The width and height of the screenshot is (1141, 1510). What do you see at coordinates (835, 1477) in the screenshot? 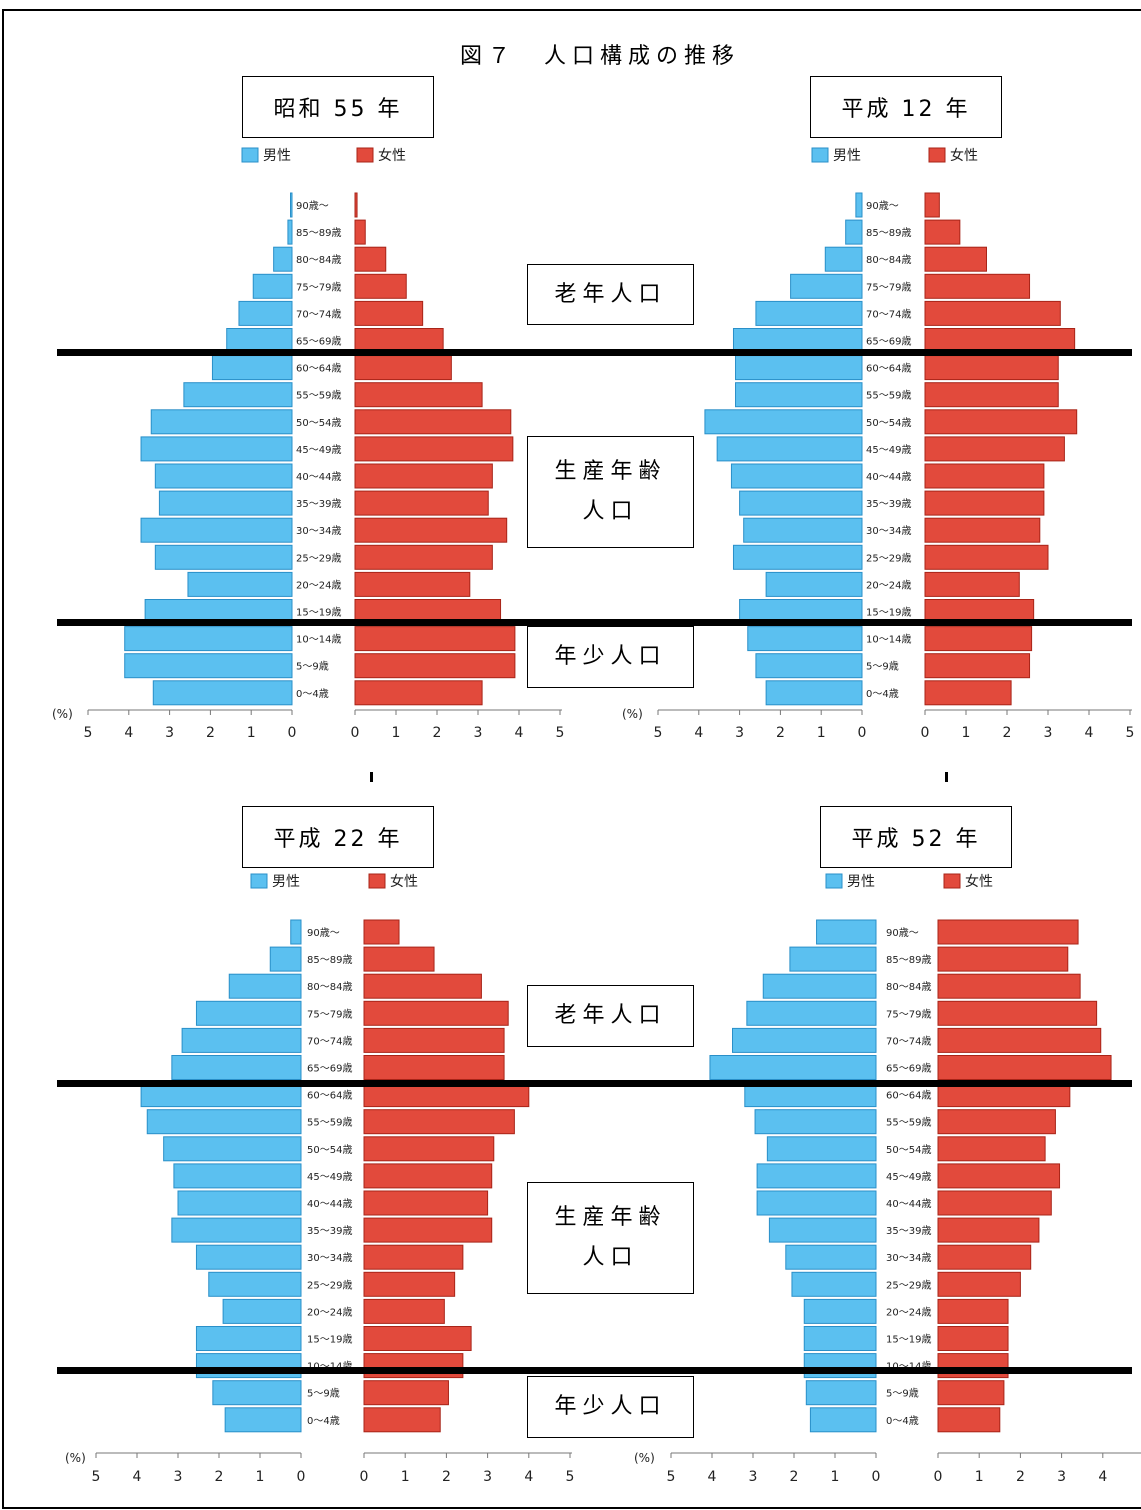
I see `male-tick-label: 1` at bounding box center [835, 1477].